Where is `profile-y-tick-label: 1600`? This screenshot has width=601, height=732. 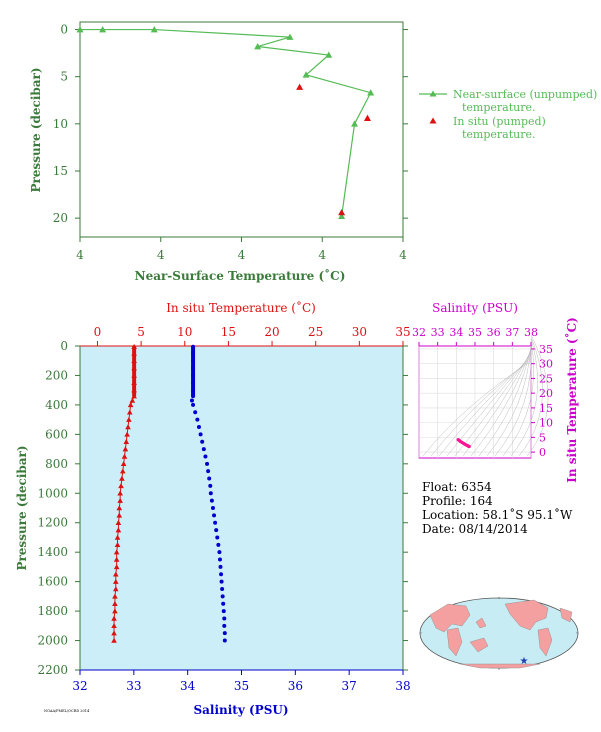
profile-y-tick-label: 1600 is located at coordinates (52, 582).